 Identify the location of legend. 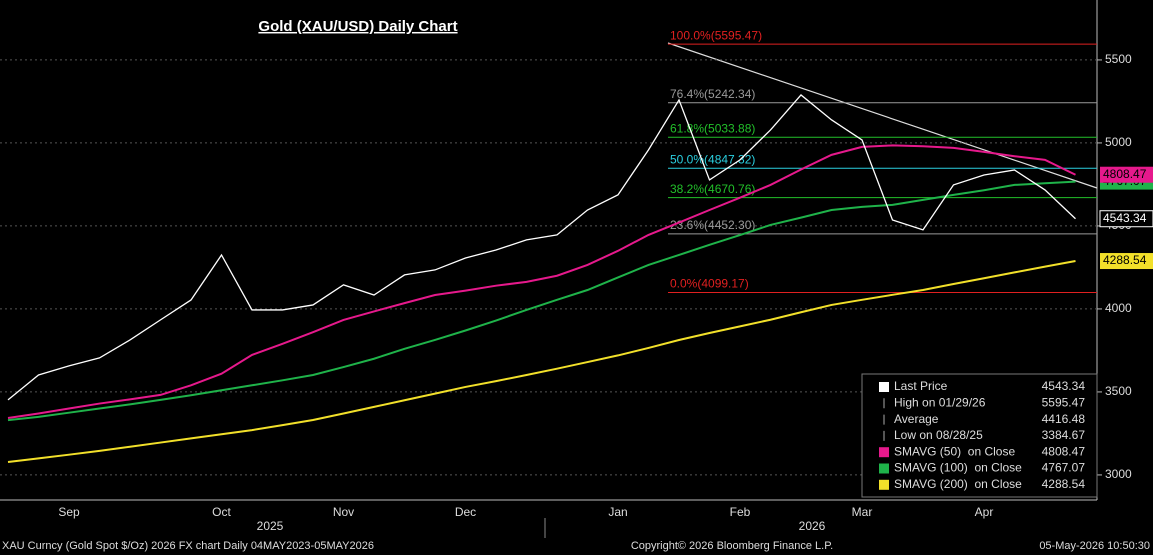
(979, 435).